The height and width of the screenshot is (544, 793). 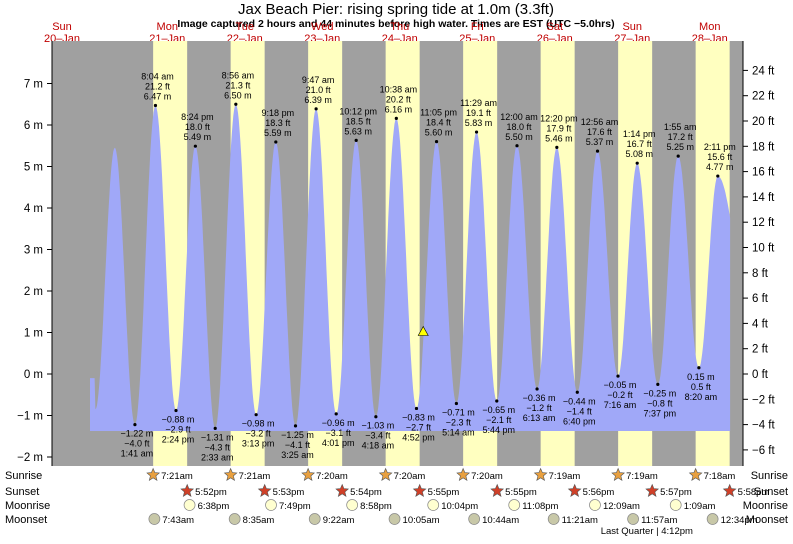 I want to click on low-tide-ft: −3.1 ft, so click(x=339, y=433).